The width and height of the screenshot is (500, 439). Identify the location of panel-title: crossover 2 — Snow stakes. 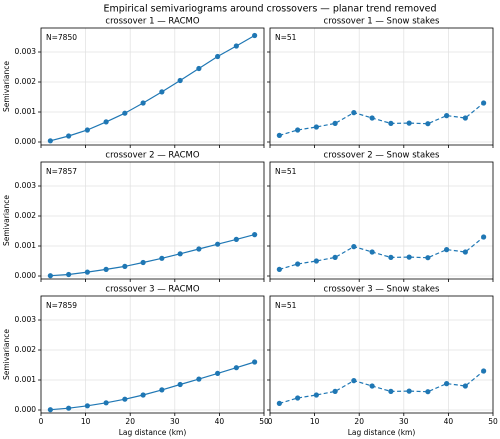
(382, 156).